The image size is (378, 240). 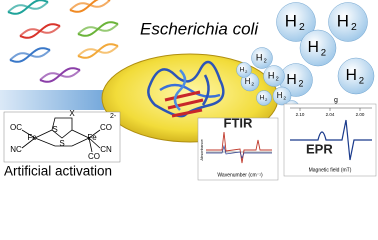 I want to click on ftir-x-label: Wavenumber (cm⁻¹), so click(x=240, y=175).